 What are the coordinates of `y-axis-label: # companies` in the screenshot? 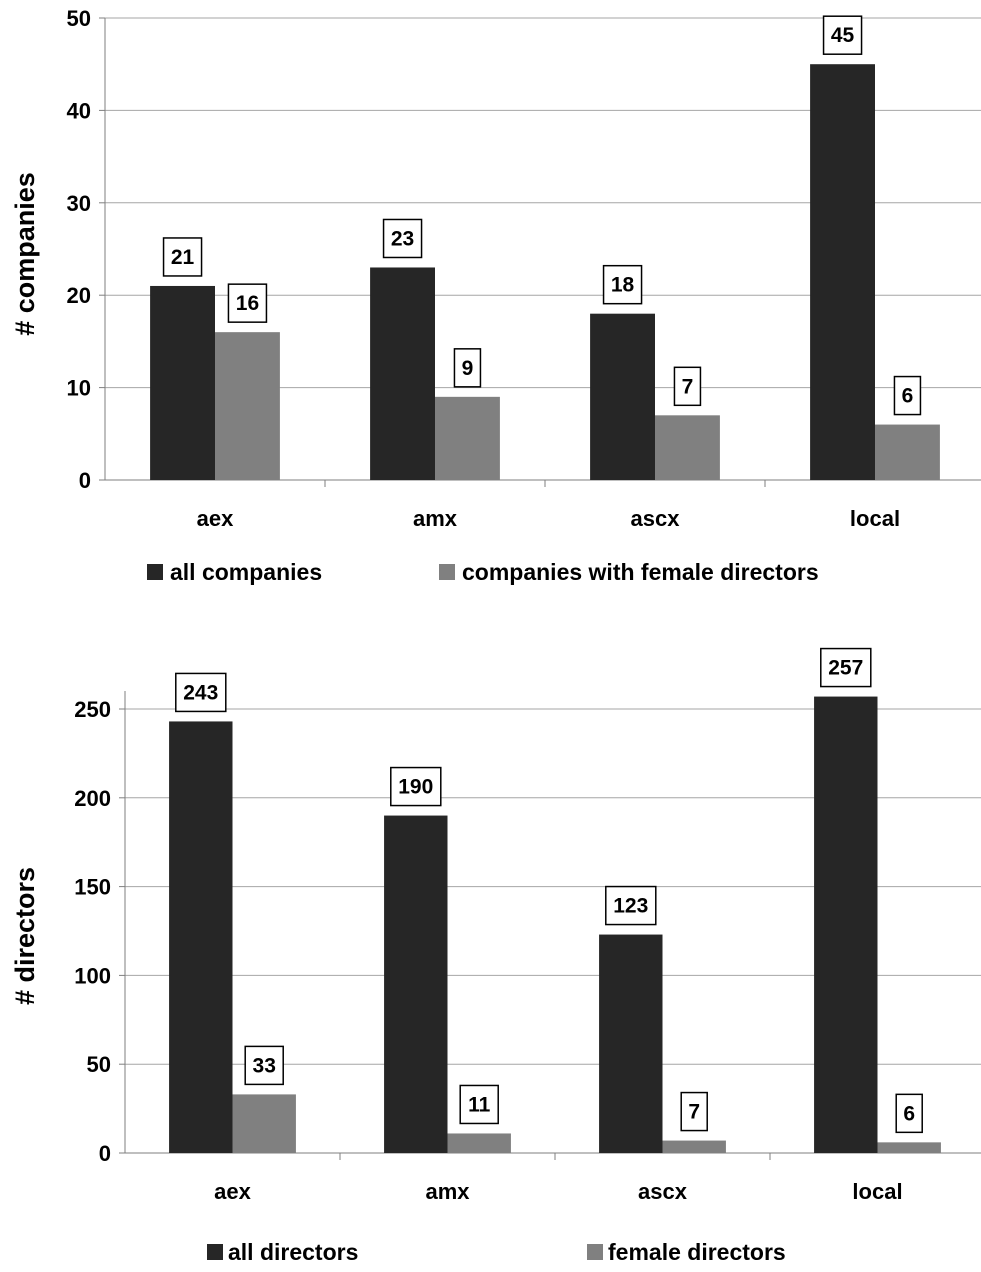 It's located at (25, 254).